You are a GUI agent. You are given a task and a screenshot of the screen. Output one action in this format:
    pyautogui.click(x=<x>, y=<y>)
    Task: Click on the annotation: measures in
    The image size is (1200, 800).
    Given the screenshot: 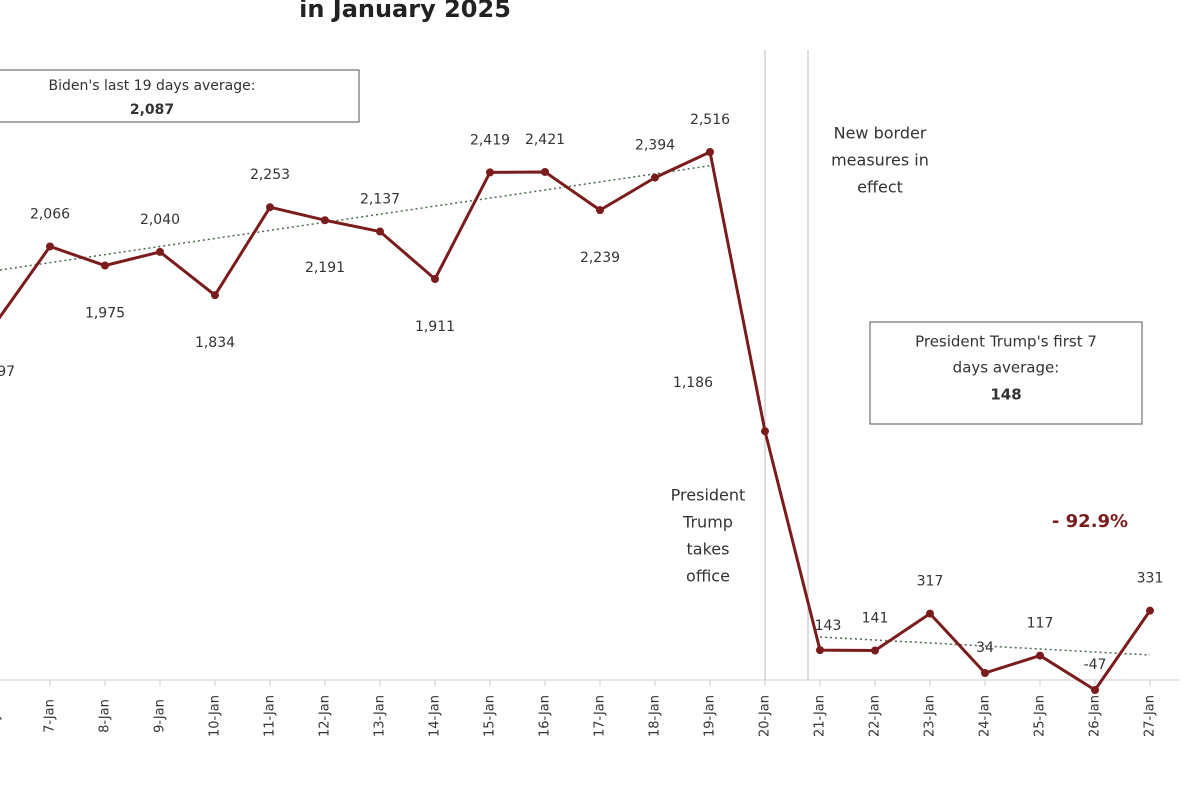 What is the action you would take?
    pyautogui.click(x=880, y=160)
    